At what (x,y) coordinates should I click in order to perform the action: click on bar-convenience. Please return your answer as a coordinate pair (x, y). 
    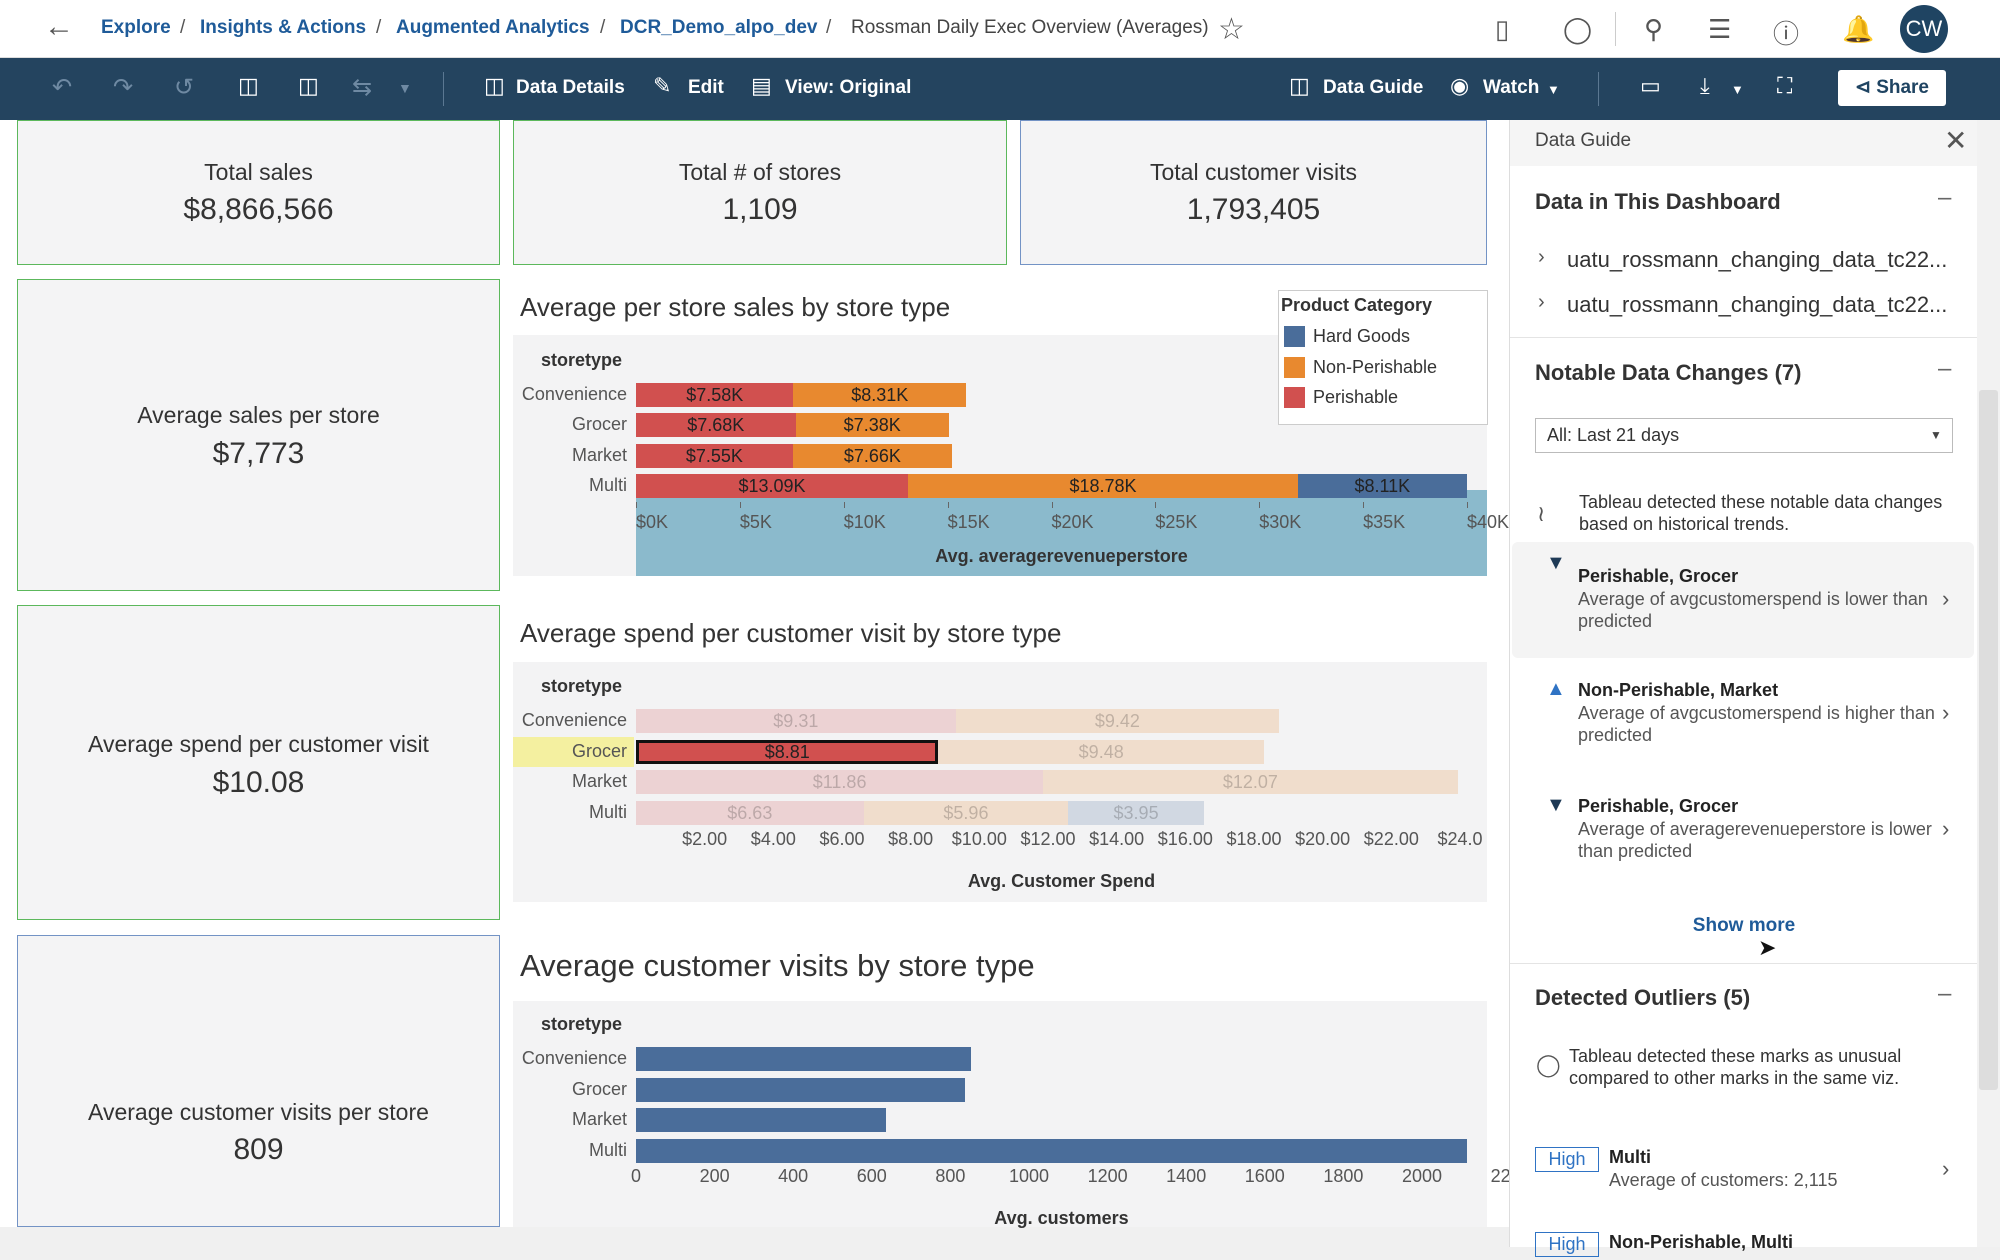
    Looking at the image, I should click on (804, 1059).